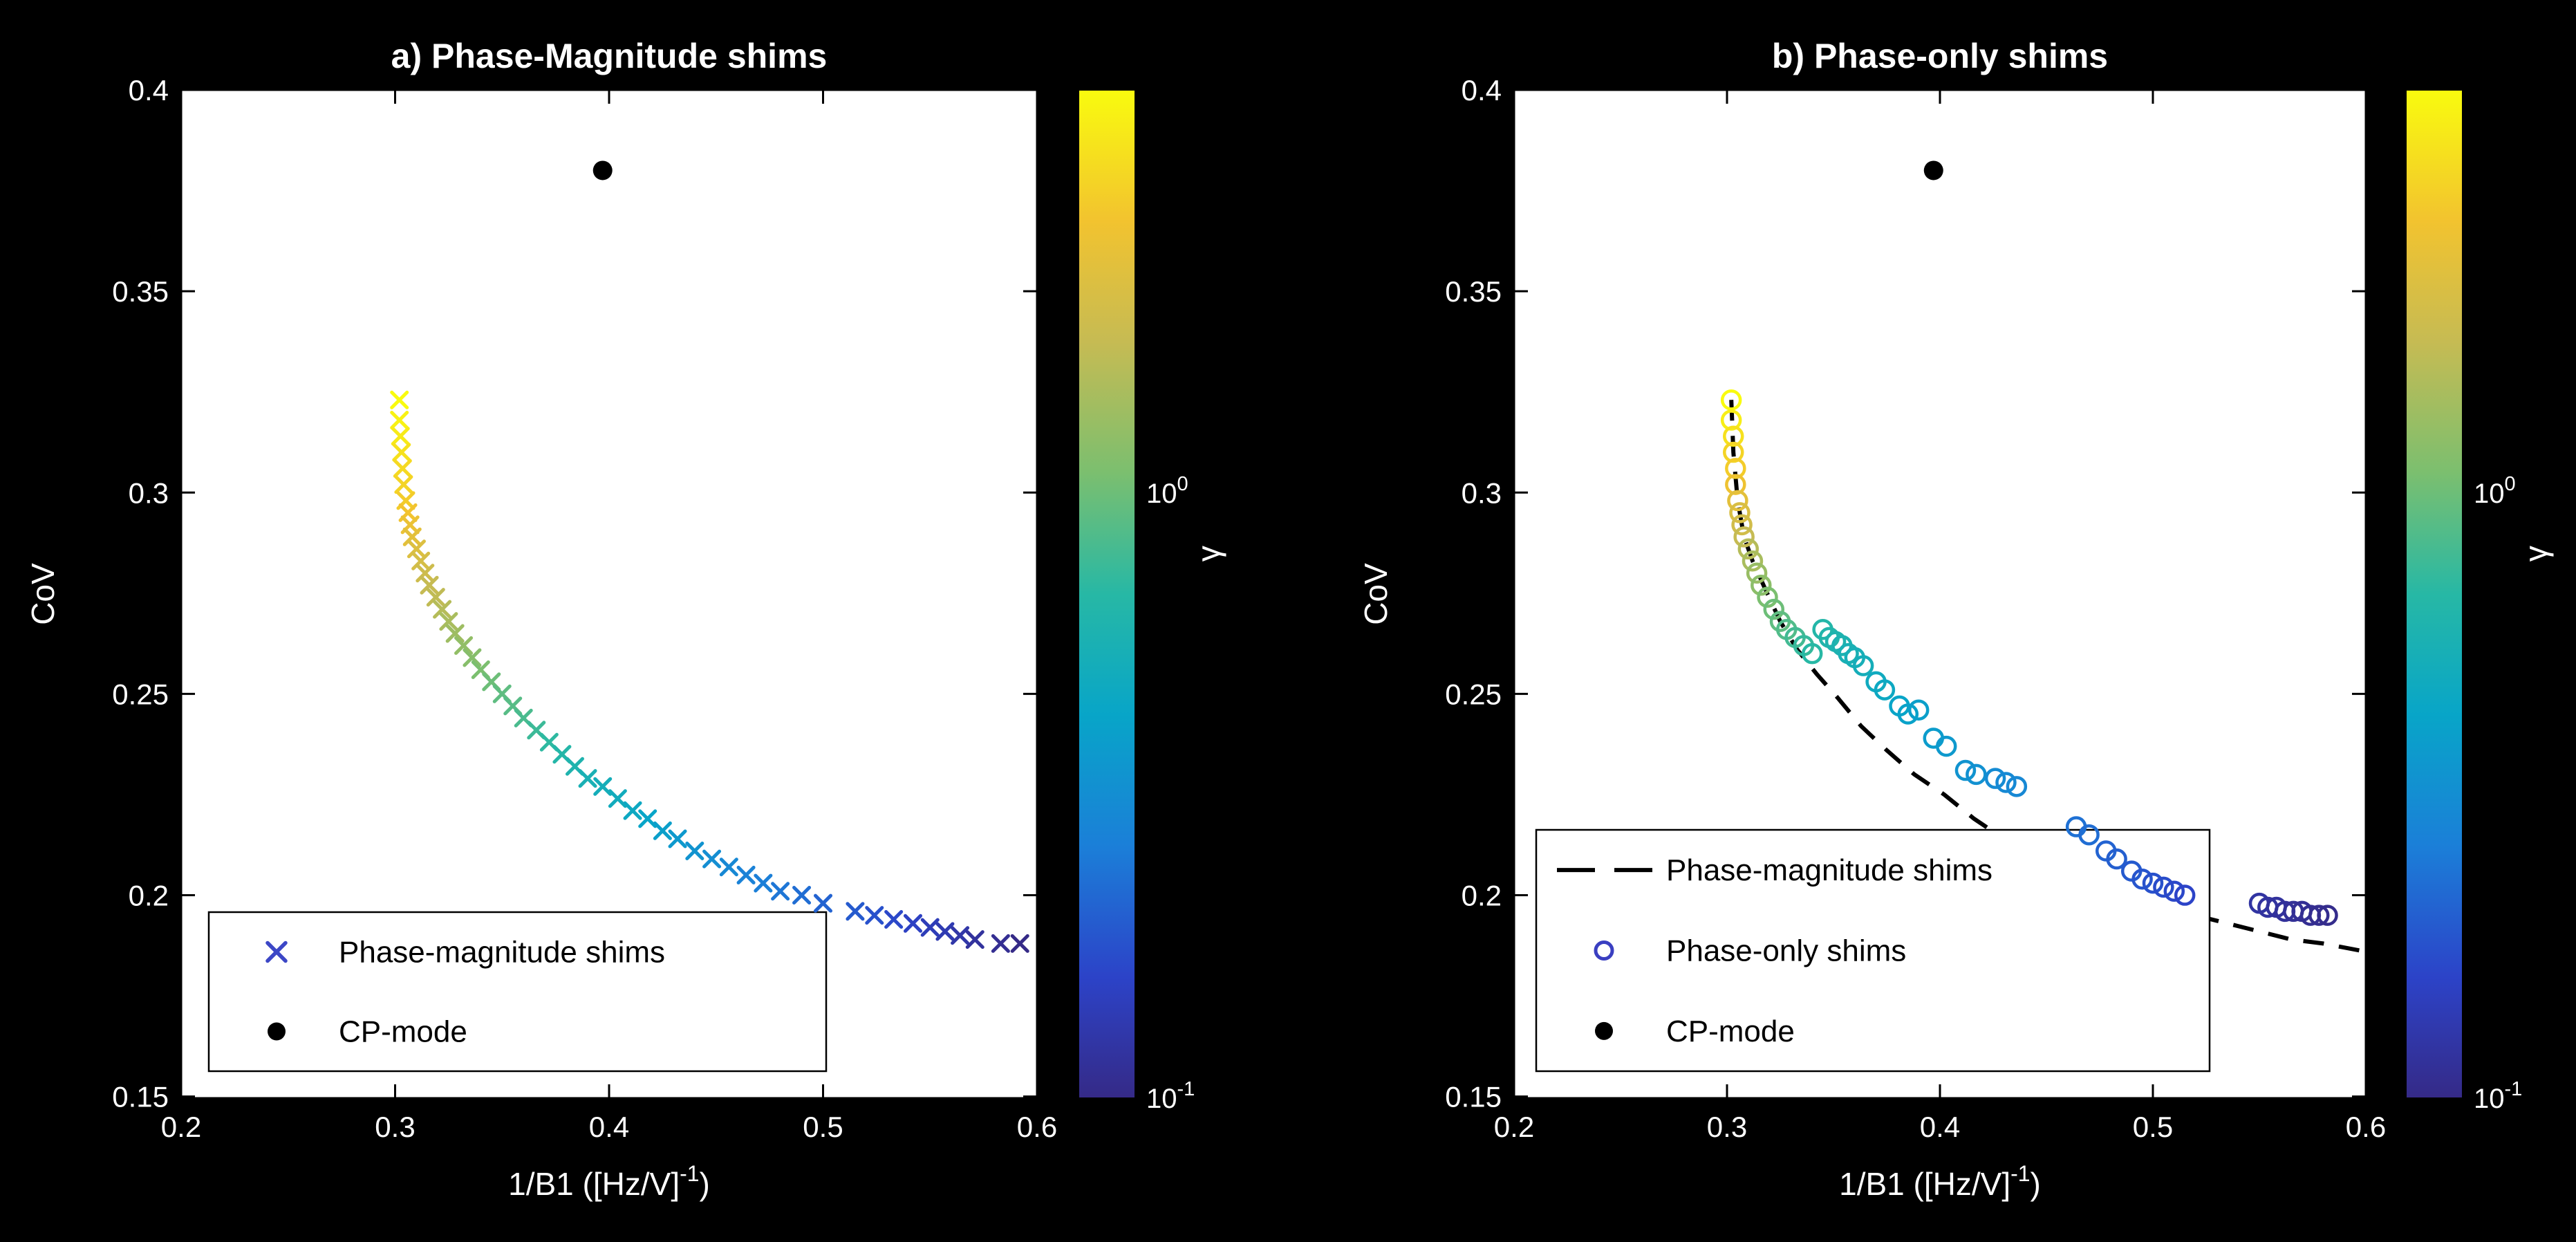  I want to click on legend-entry: Phase-only shims, so click(1750, 951).